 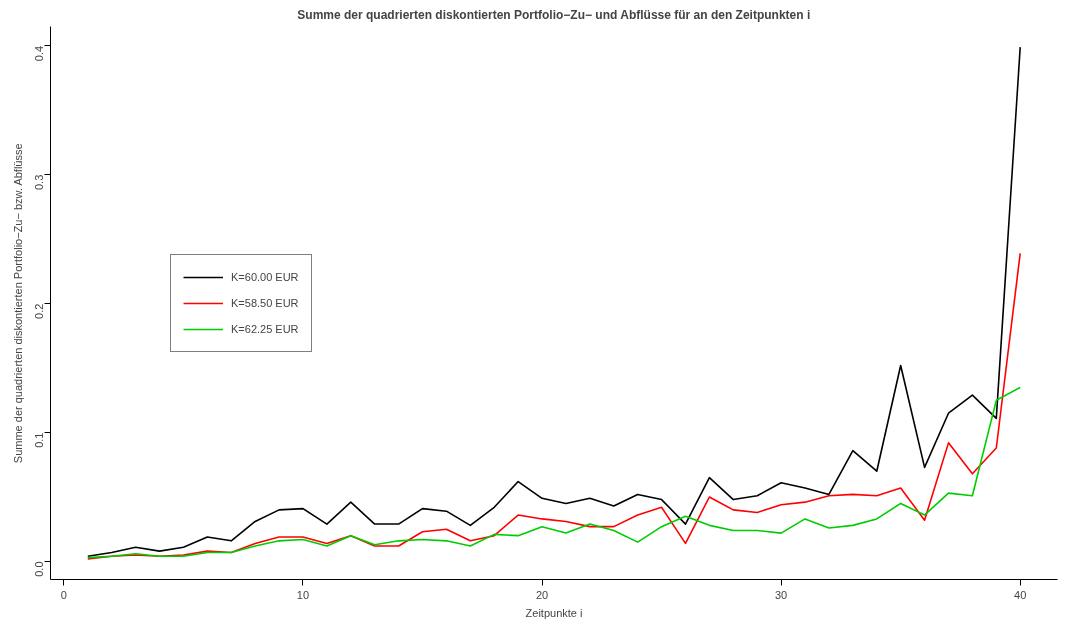 What do you see at coordinates (265, 276) in the screenshot?
I see `legend-label: K=60.00 EUR` at bounding box center [265, 276].